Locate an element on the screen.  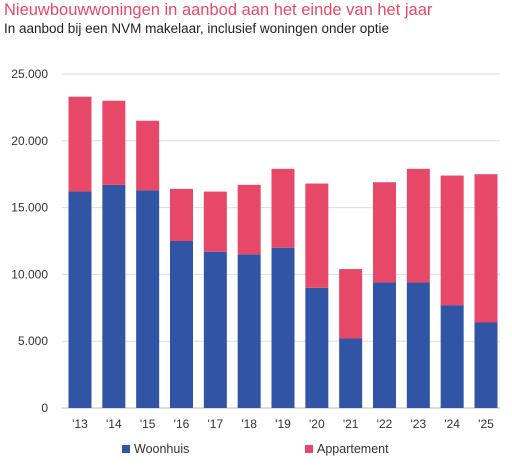
x-tick-label: '24 is located at coordinates (452, 424).